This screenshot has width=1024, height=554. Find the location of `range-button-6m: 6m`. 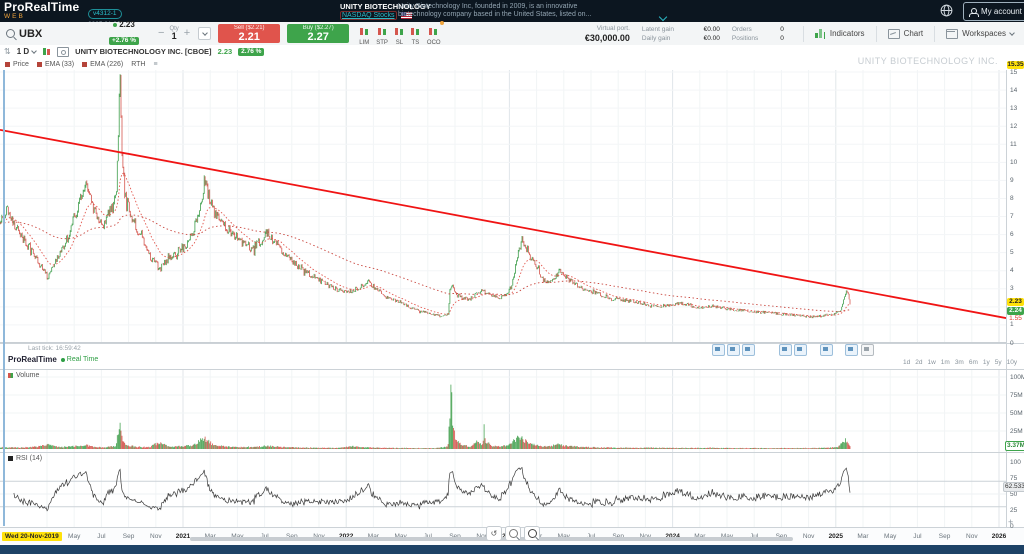

range-button-6m: 6m is located at coordinates (973, 362).